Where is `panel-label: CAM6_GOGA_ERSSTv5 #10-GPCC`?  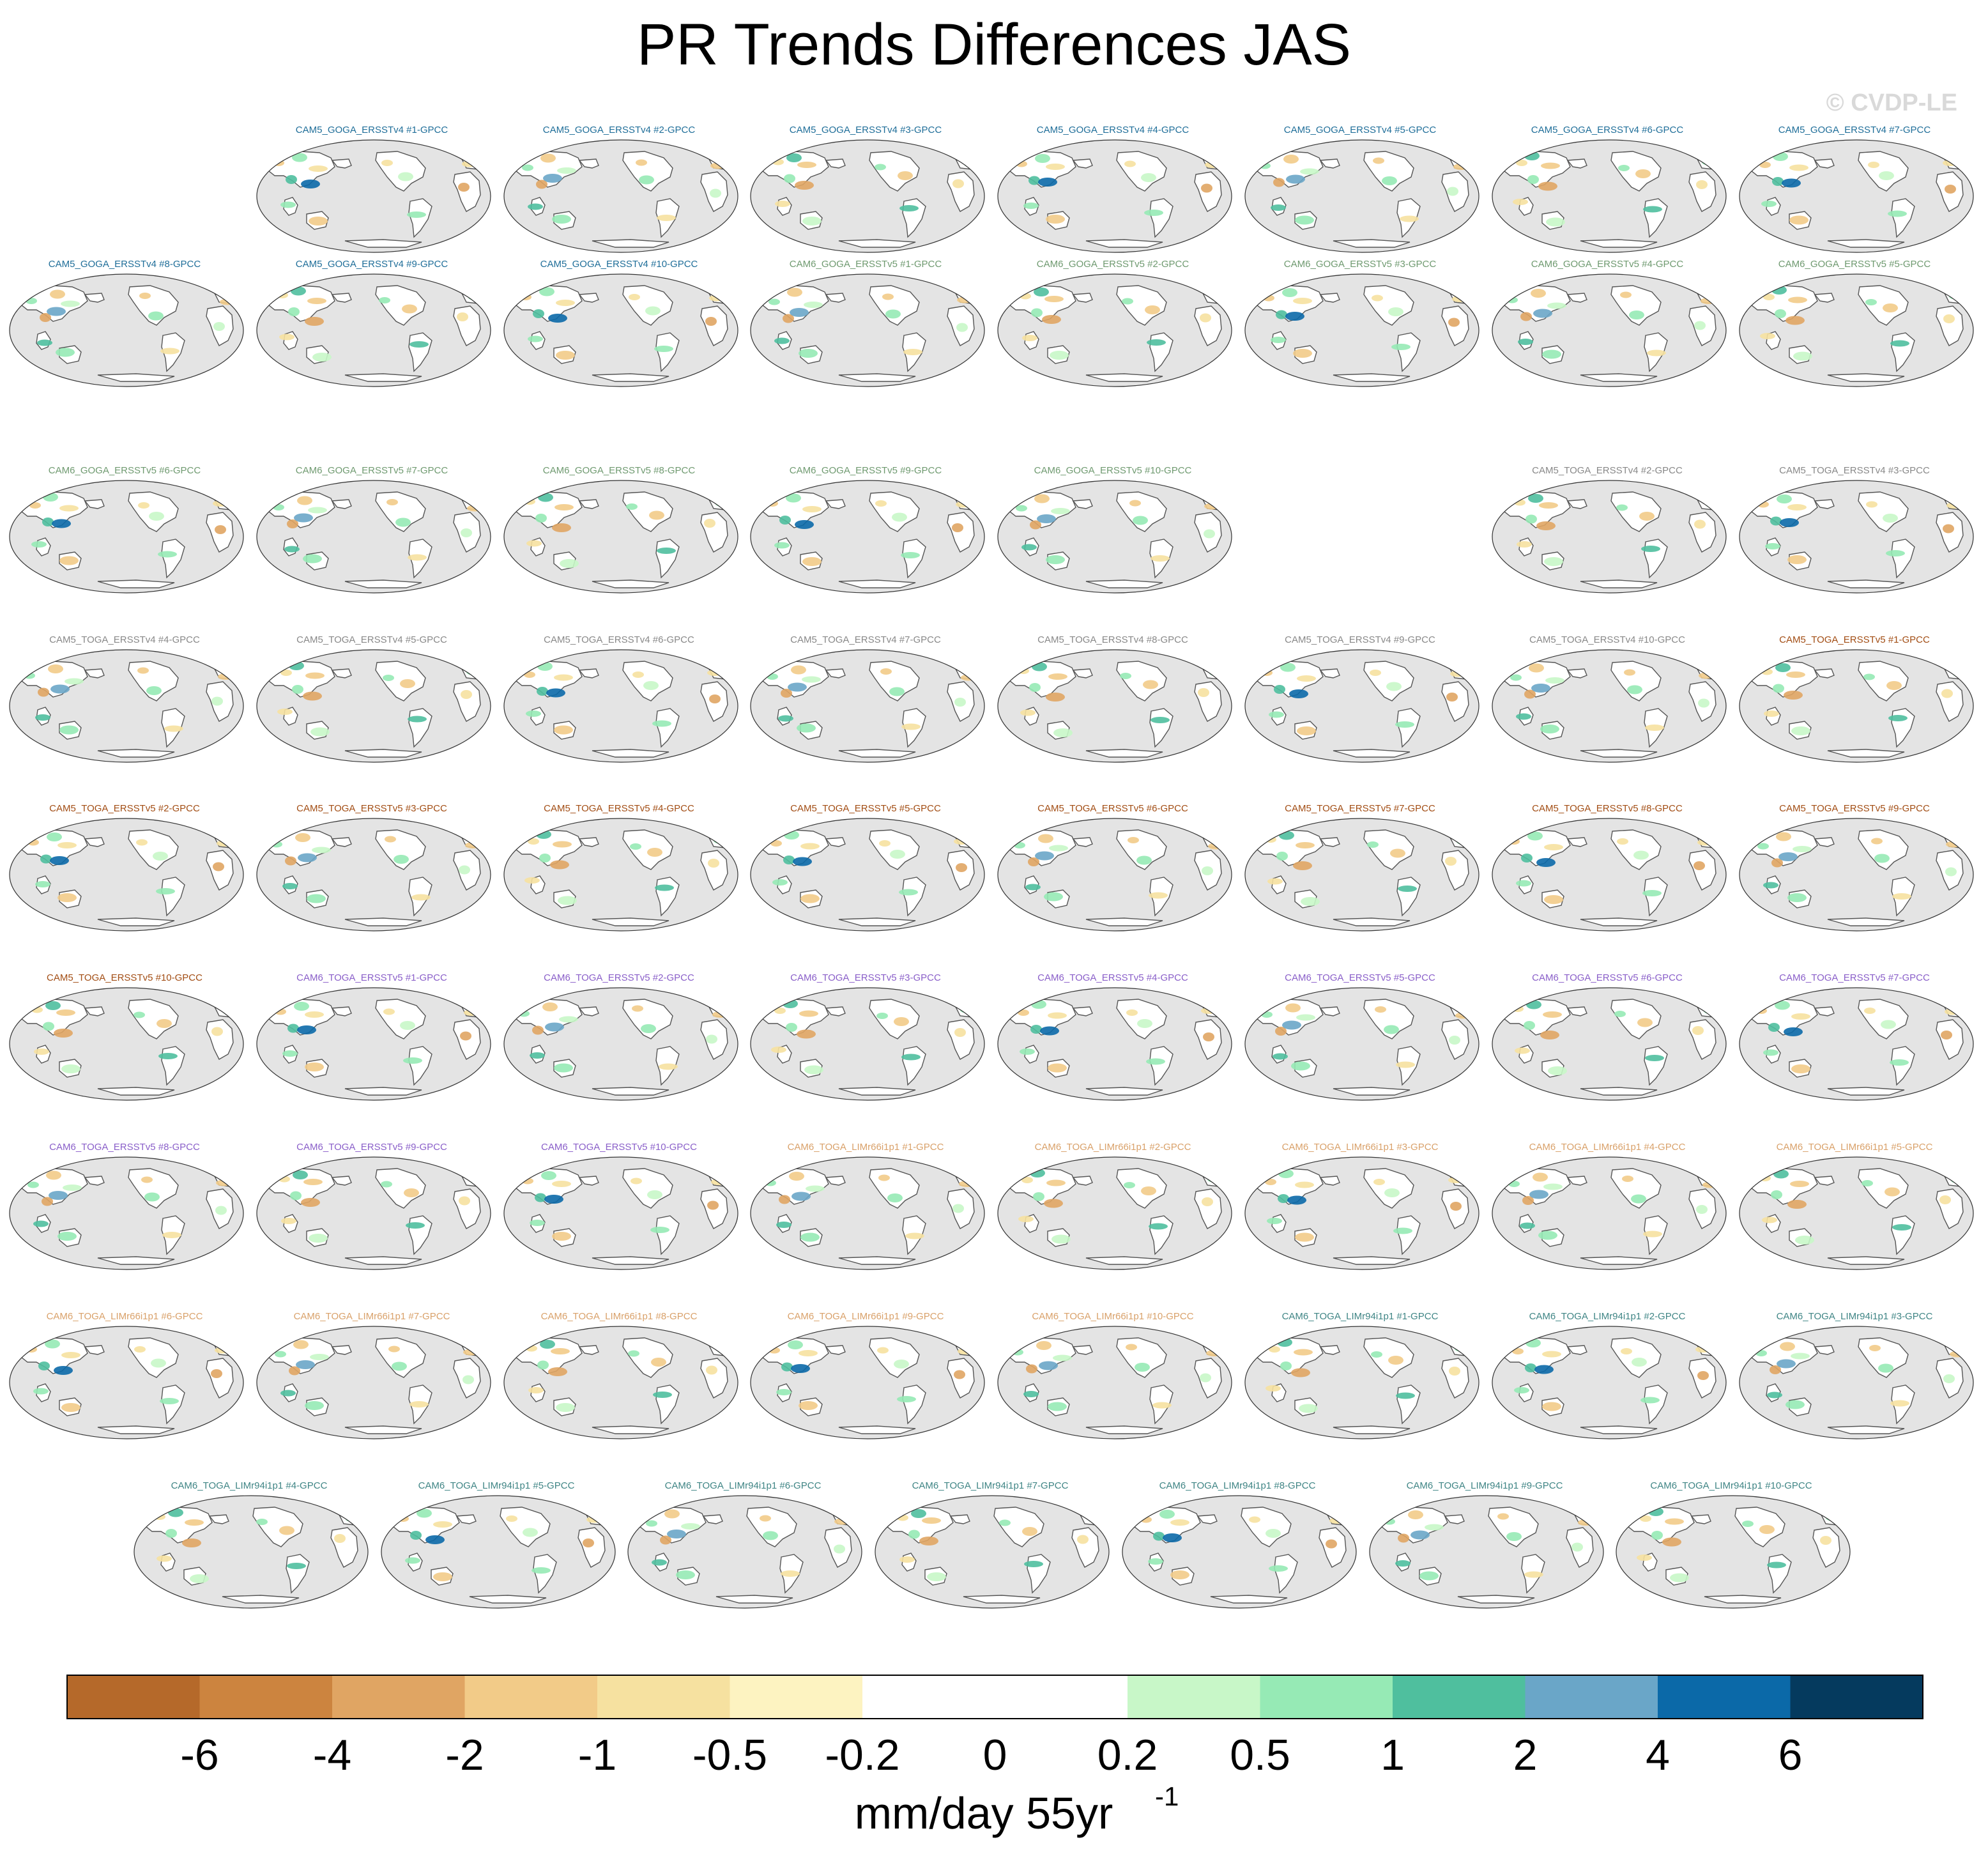
panel-label: CAM6_GOGA_ERSSTv5 #10-GPCC is located at coordinates (1113, 471).